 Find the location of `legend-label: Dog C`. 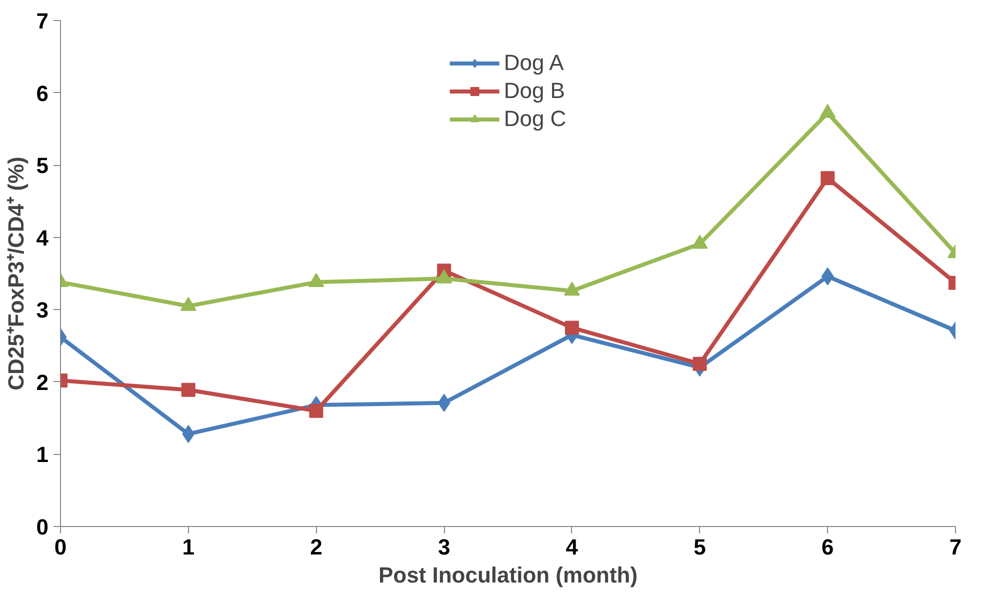

legend-label: Dog C is located at coordinates (535, 119).